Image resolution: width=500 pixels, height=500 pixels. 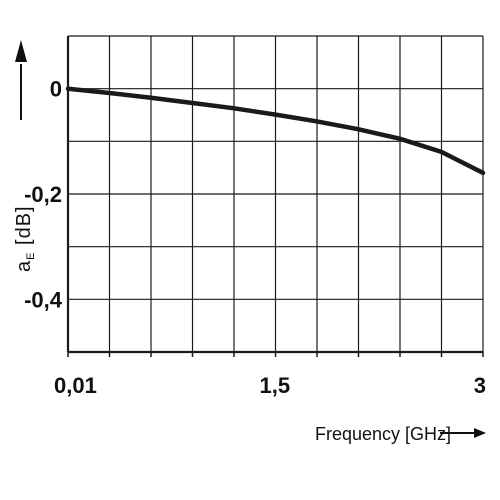 I want to click on x-tick-label: 3, so click(x=480, y=385).